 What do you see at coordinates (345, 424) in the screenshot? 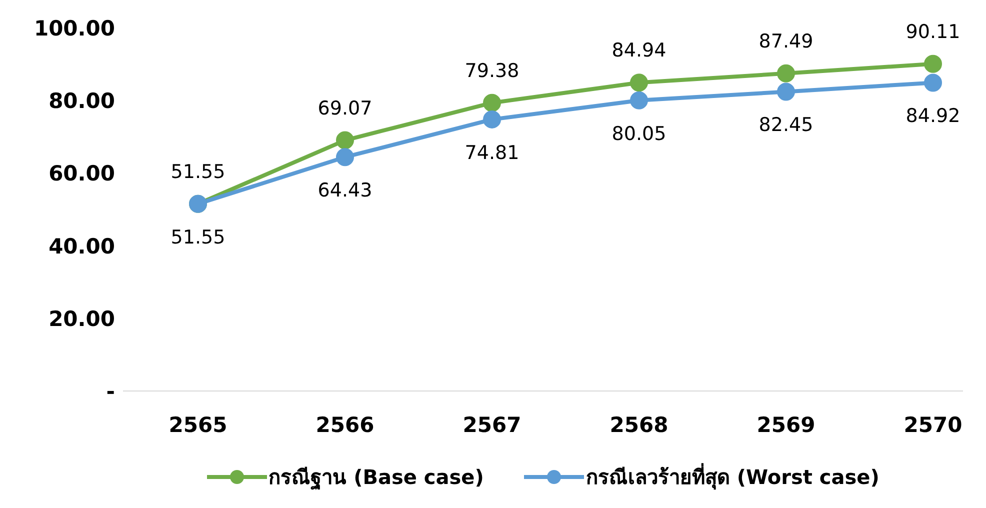
I see `x-tick-label: 2566` at bounding box center [345, 424].